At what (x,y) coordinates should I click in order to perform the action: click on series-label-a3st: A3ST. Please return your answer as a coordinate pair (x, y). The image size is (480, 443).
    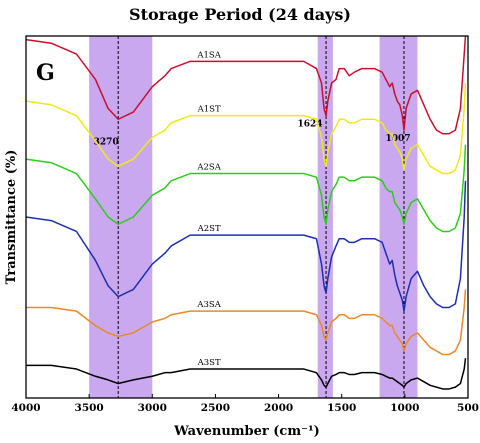
    Looking at the image, I should click on (209, 363).